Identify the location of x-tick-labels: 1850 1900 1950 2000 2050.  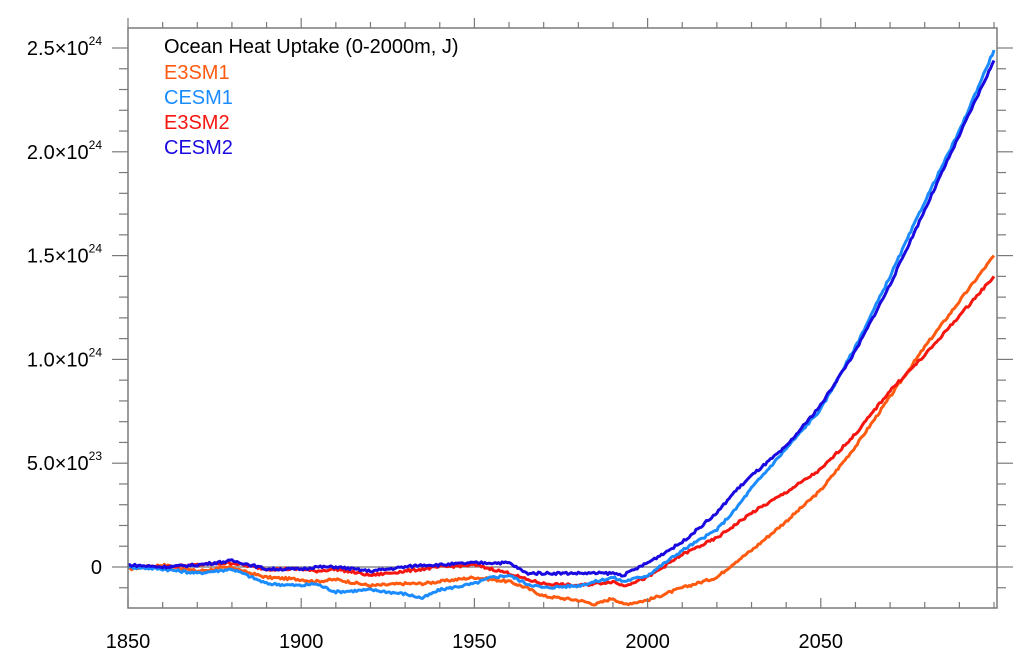
(474, 642).